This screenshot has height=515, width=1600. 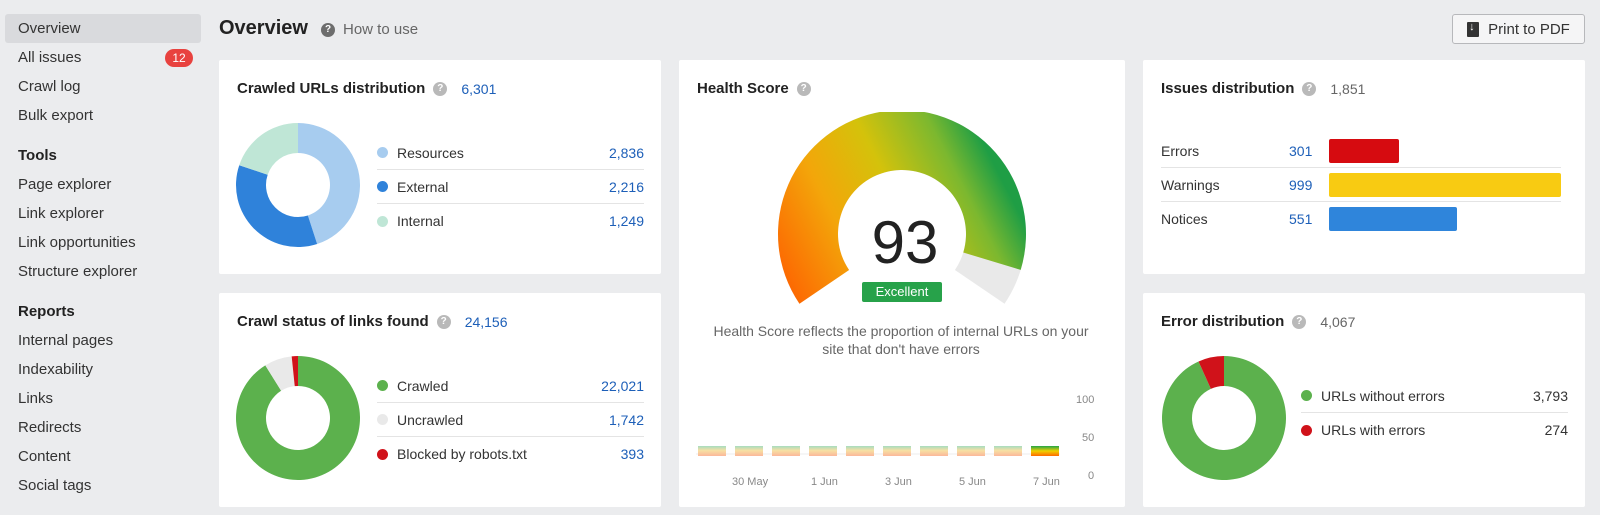 I want to click on donut-slice-urls-without-errors, so click(x=1224, y=418).